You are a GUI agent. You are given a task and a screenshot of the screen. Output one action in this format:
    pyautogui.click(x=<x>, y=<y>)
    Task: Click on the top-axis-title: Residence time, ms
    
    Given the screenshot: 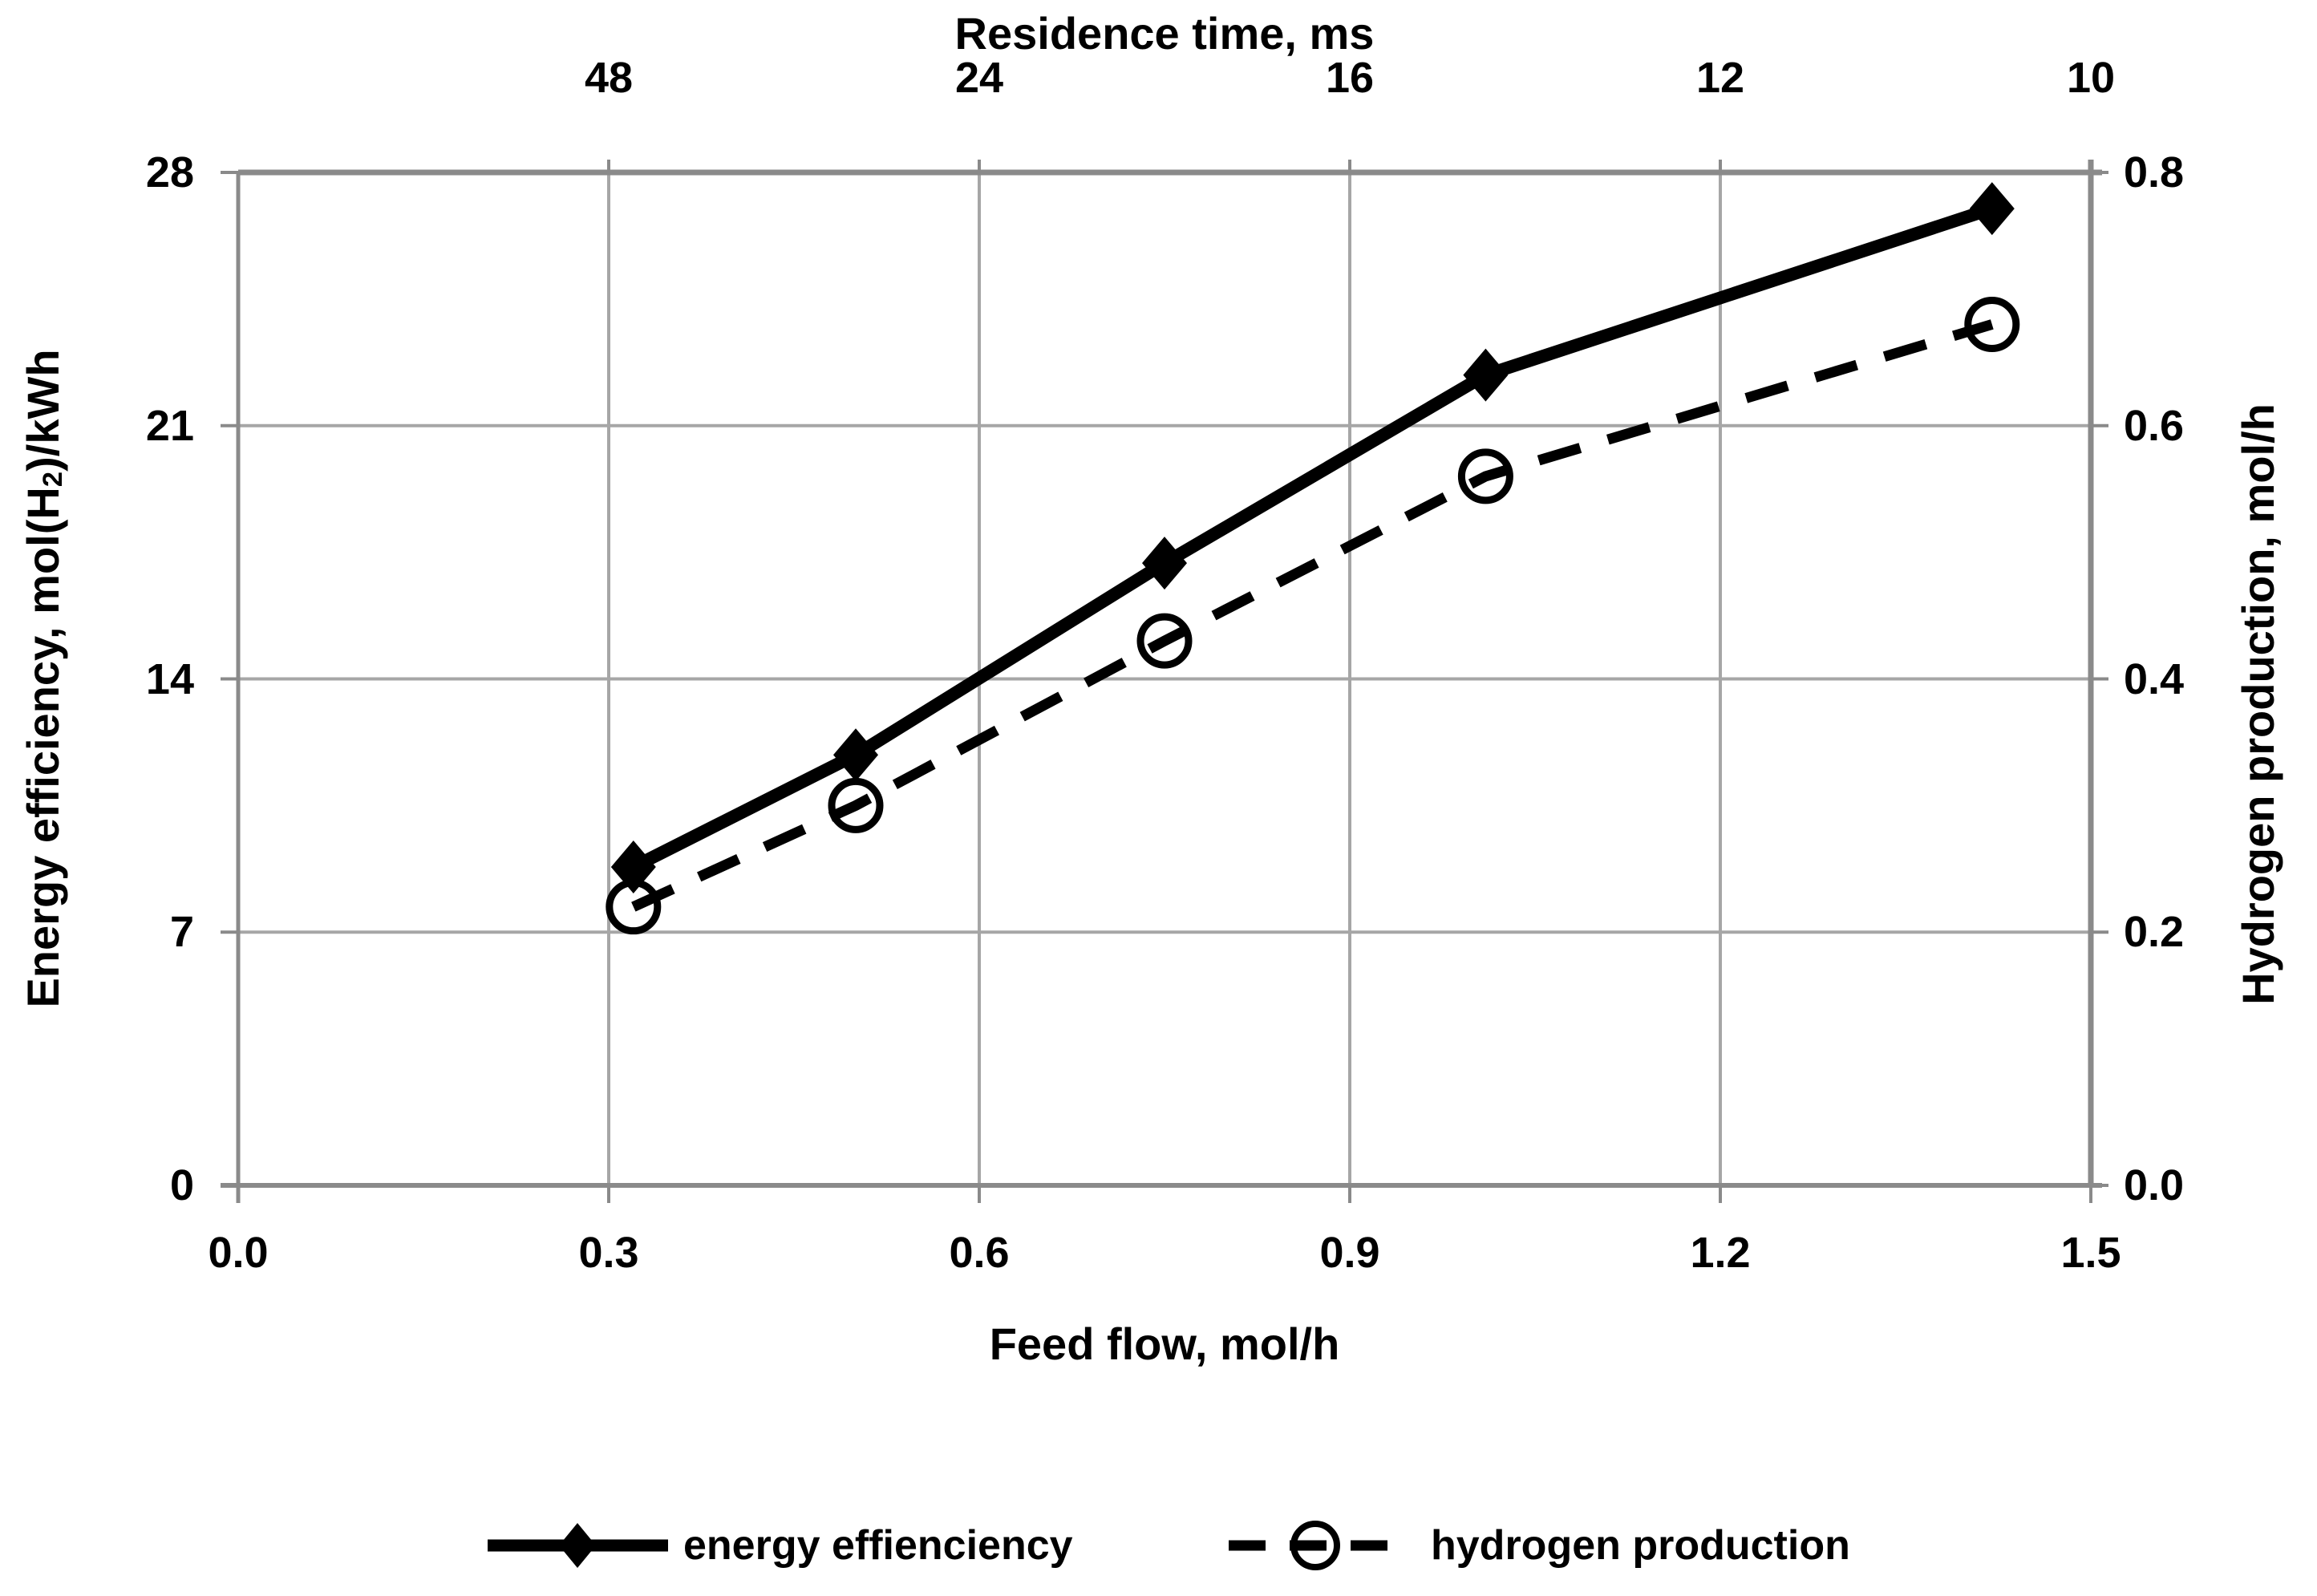 What is the action you would take?
    pyautogui.click(x=1164, y=33)
    